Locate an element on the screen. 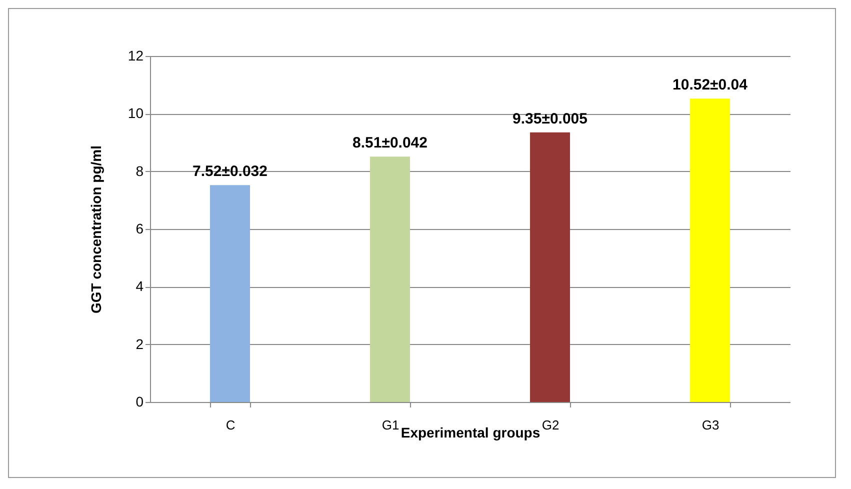 Image resolution: width=851 pixels, height=489 pixels. data-label: 8.51±0.042 is located at coordinates (390, 143).